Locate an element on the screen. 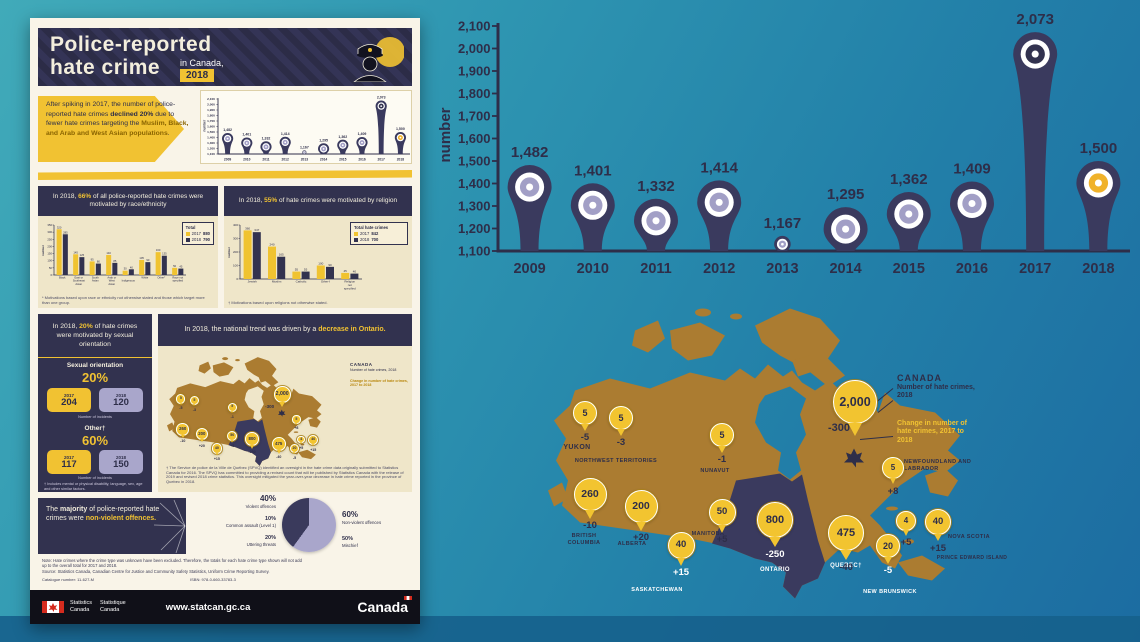 The image size is (1140, 642). orientation-group1-values: 2017 204 2018 120 is located at coordinates (95, 400).